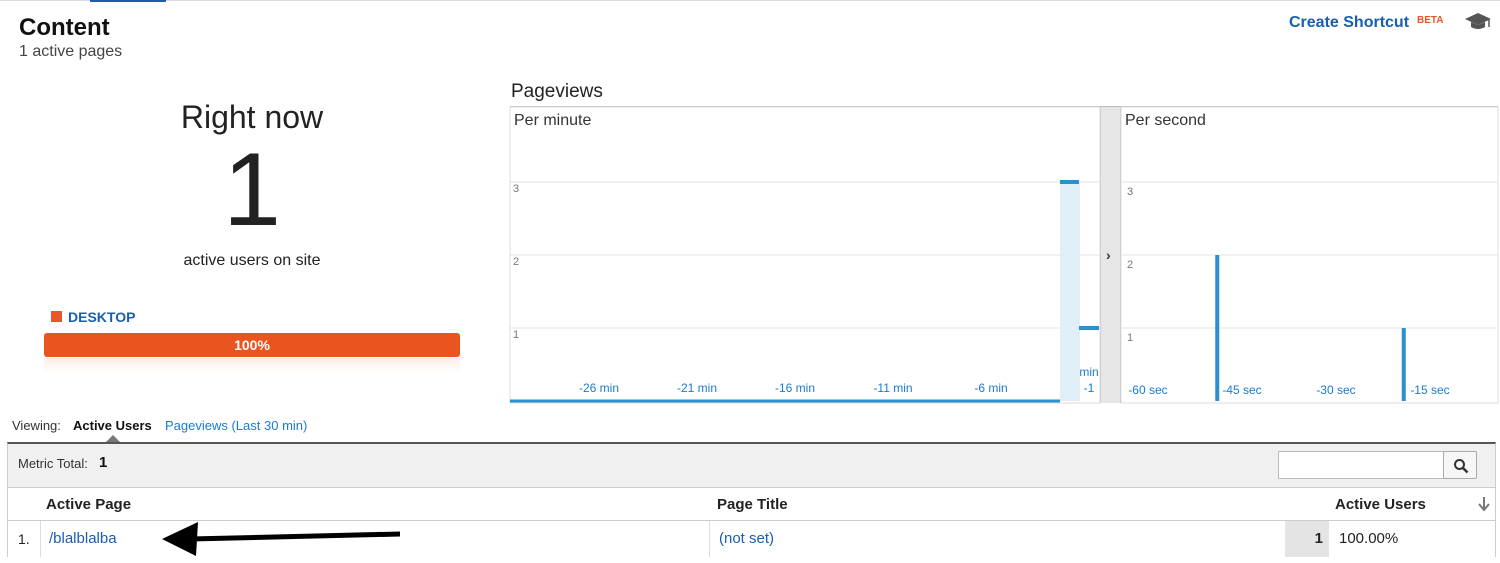 Image resolution: width=1500 pixels, height=563 pixels. What do you see at coordinates (1130, 338) in the screenshot?
I see `second-y-tick-label: 1` at bounding box center [1130, 338].